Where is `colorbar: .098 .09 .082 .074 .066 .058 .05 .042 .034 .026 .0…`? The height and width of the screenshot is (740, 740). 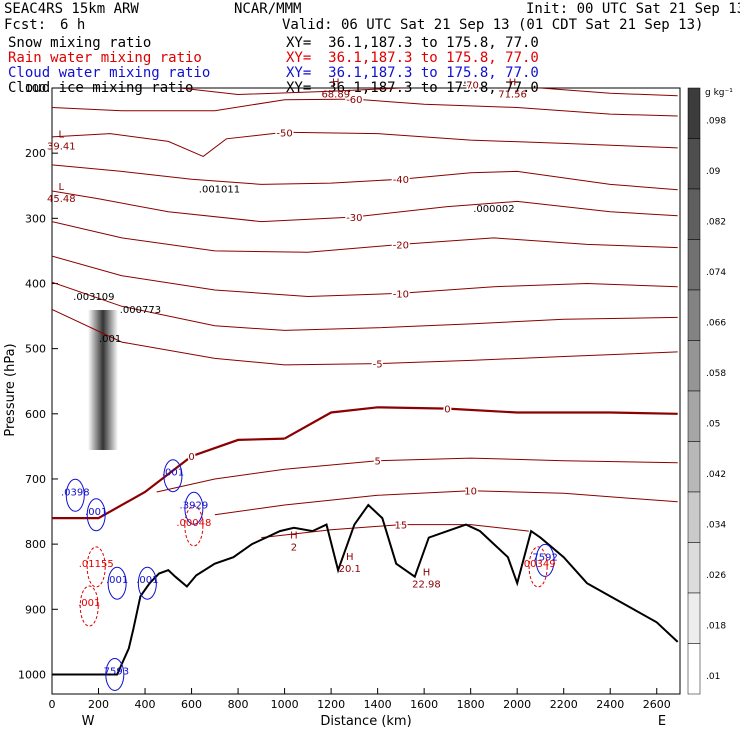
colorbar: .098 .09 .082 .074 .066 .058 .05 .042 .034 .026 .0… is located at coordinates (706, 391).